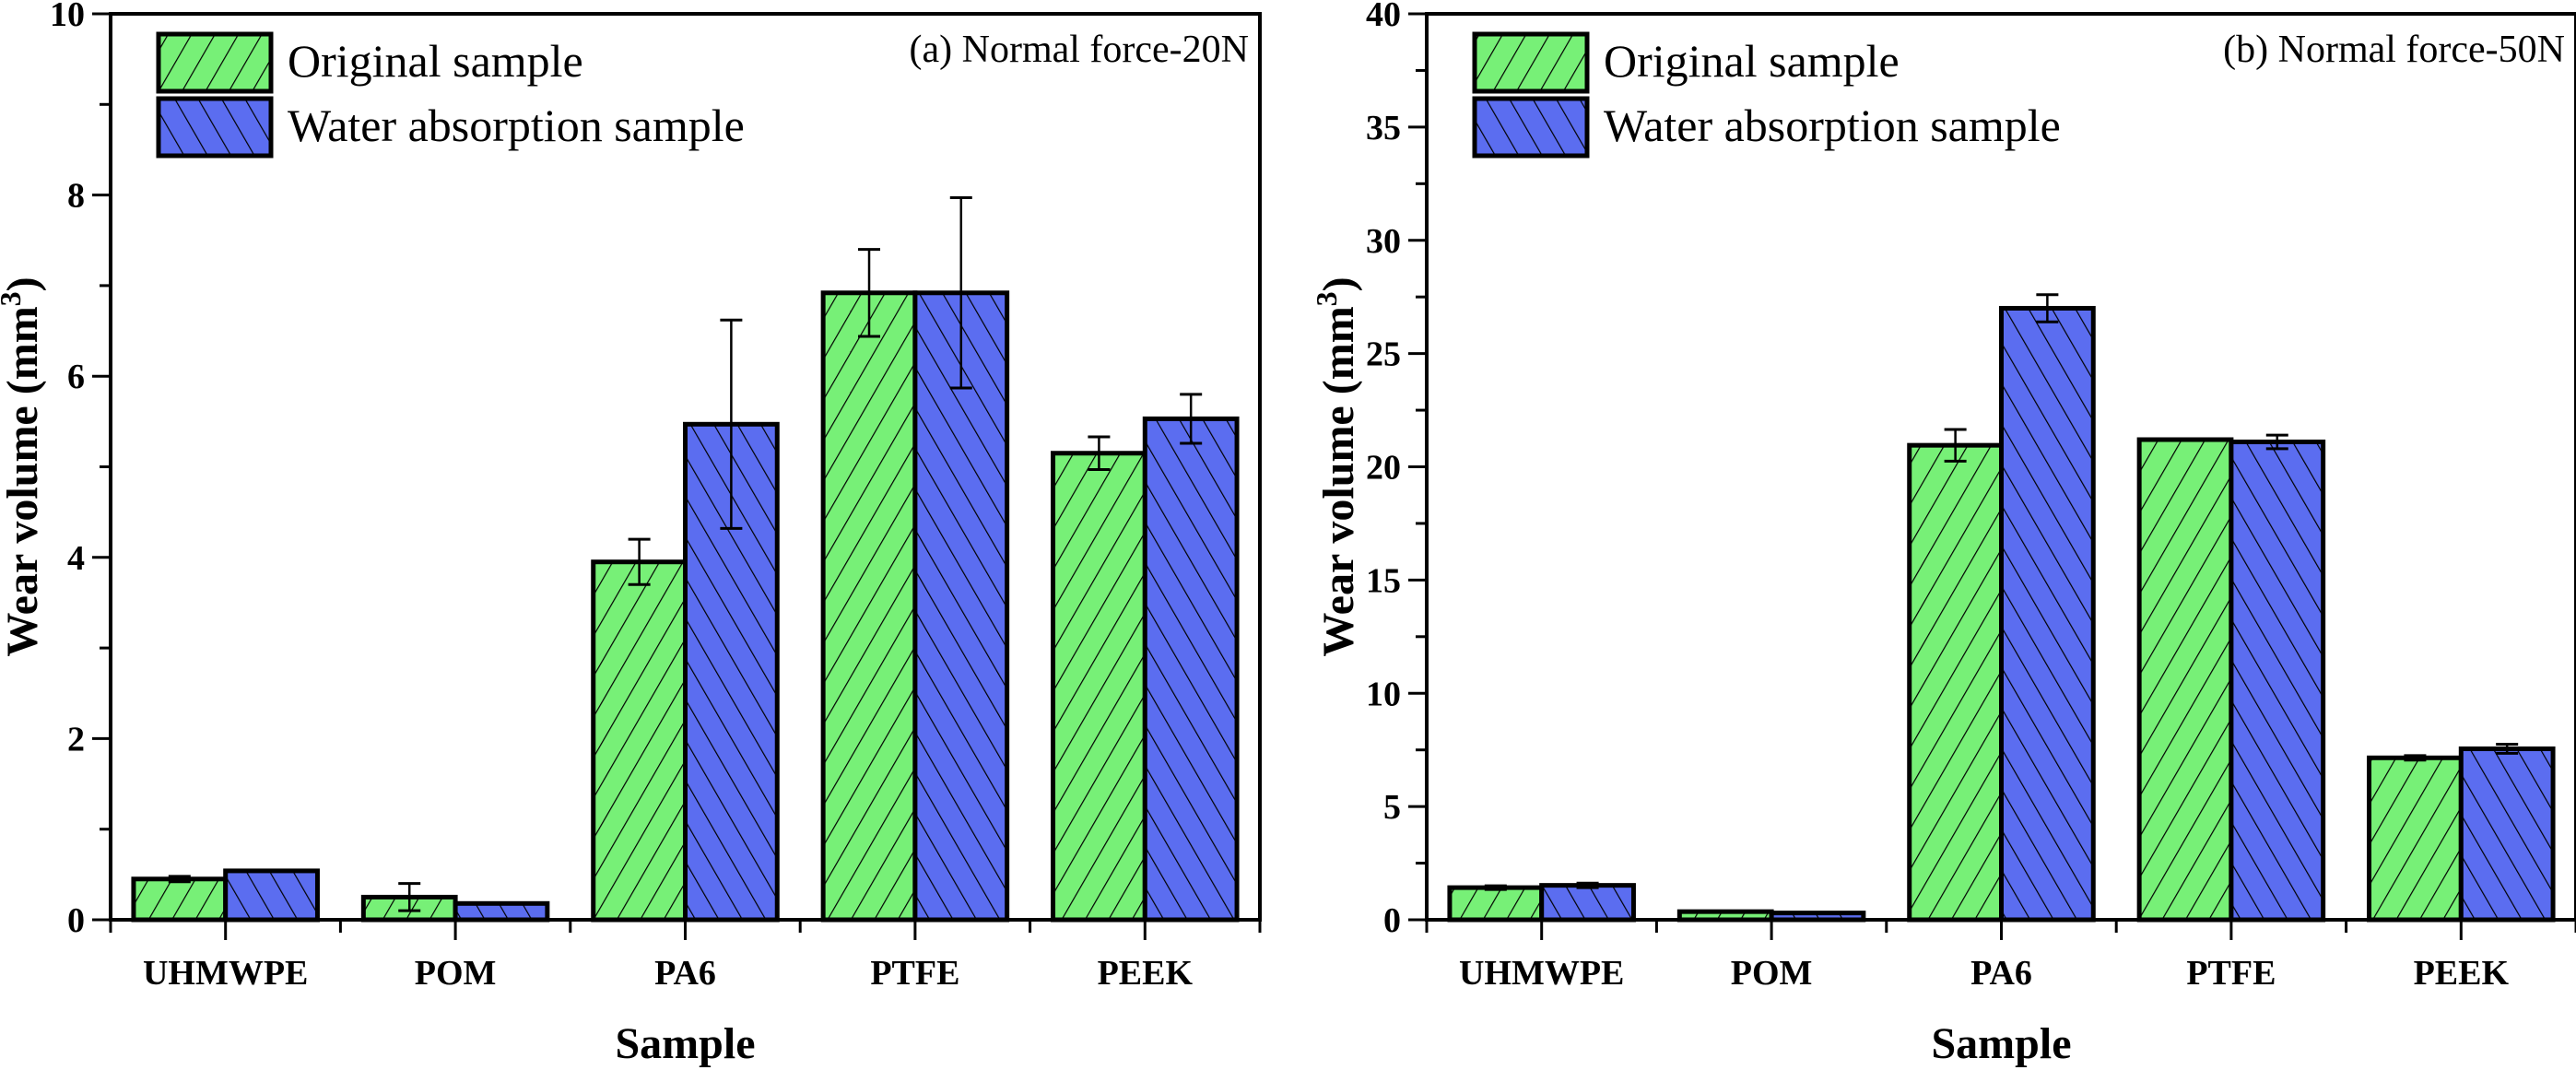 The width and height of the screenshot is (2576, 1070). What do you see at coordinates (501, 911) in the screenshot?
I see `bar-pom-water` at bounding box center [501, 911].